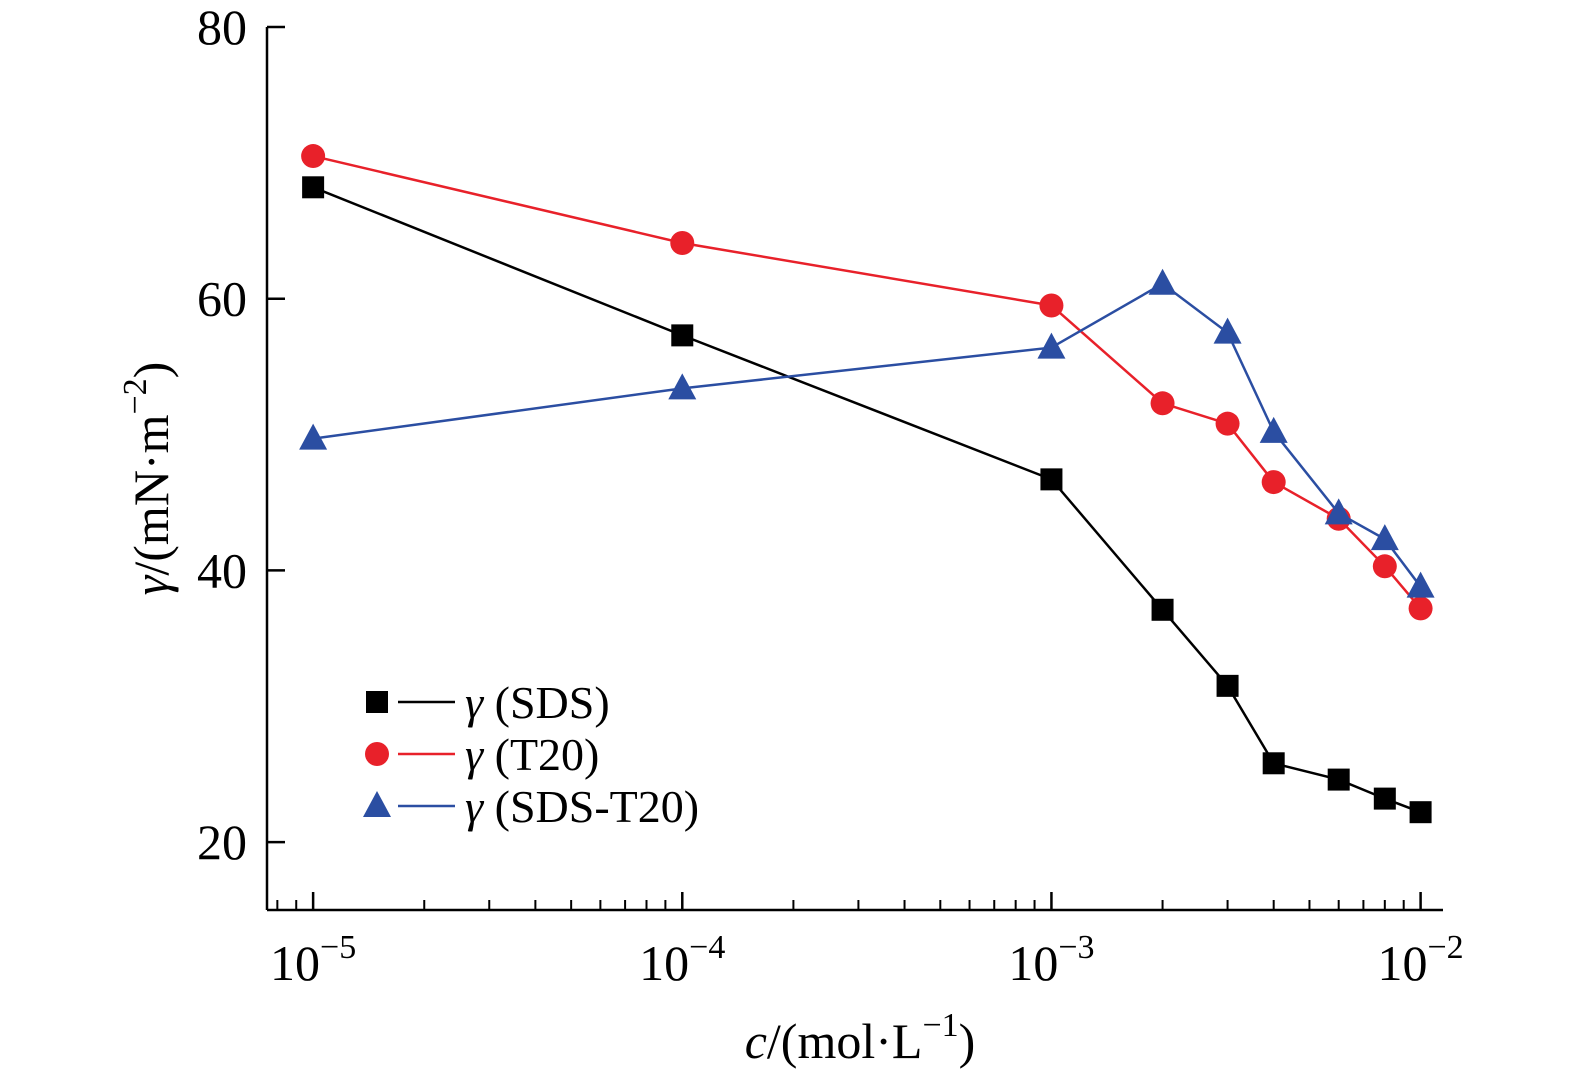 This screenshot has width=1575, height=1082. Describe the element at coordinates (1420, 960) in the screenshot. I see `x-tick-label: 10⁻²` at that location.